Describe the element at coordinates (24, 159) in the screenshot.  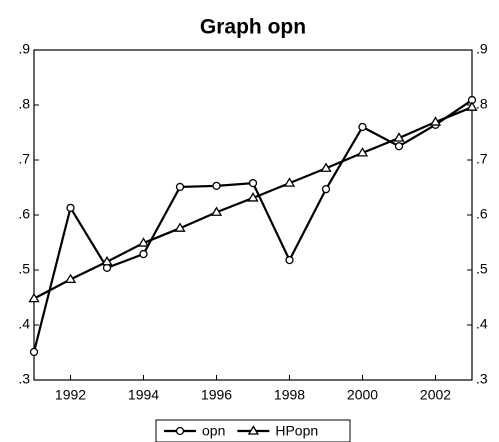
I see `y-tick-label: .7` at that location.